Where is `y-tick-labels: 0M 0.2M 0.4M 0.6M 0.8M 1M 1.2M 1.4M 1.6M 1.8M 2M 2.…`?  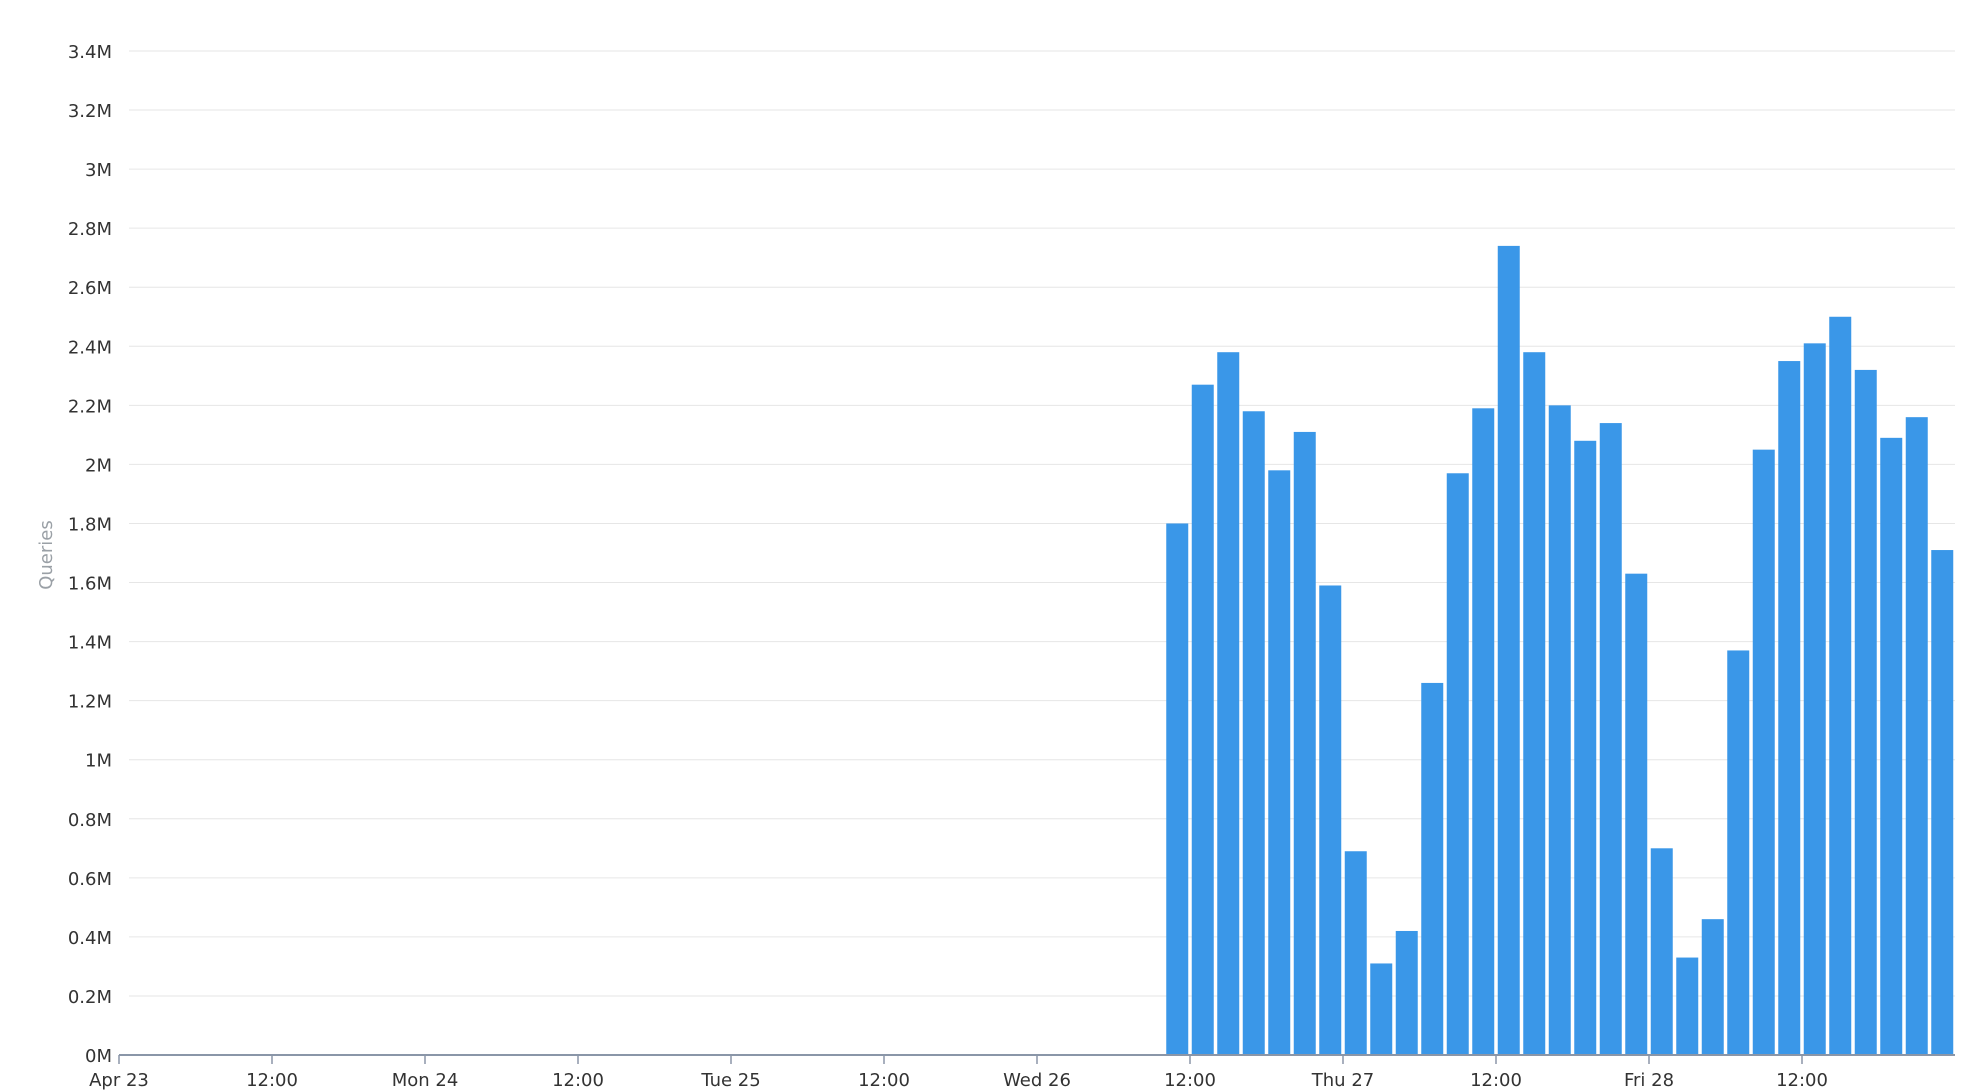 y-tick-labels: 0M 0.2M 0.4M 0.6M 0.8M 1M 1.2M 1.4M 1.6M 1.8M 2M 2.… is located at coordinates (90, 554).